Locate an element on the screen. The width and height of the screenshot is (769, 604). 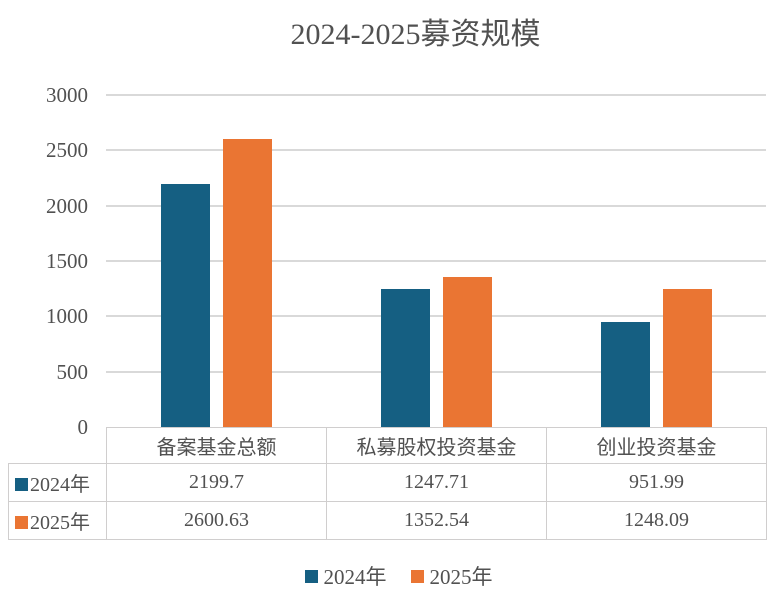
table-value-cell: 1248.09 is located at coordinates (656, 520).